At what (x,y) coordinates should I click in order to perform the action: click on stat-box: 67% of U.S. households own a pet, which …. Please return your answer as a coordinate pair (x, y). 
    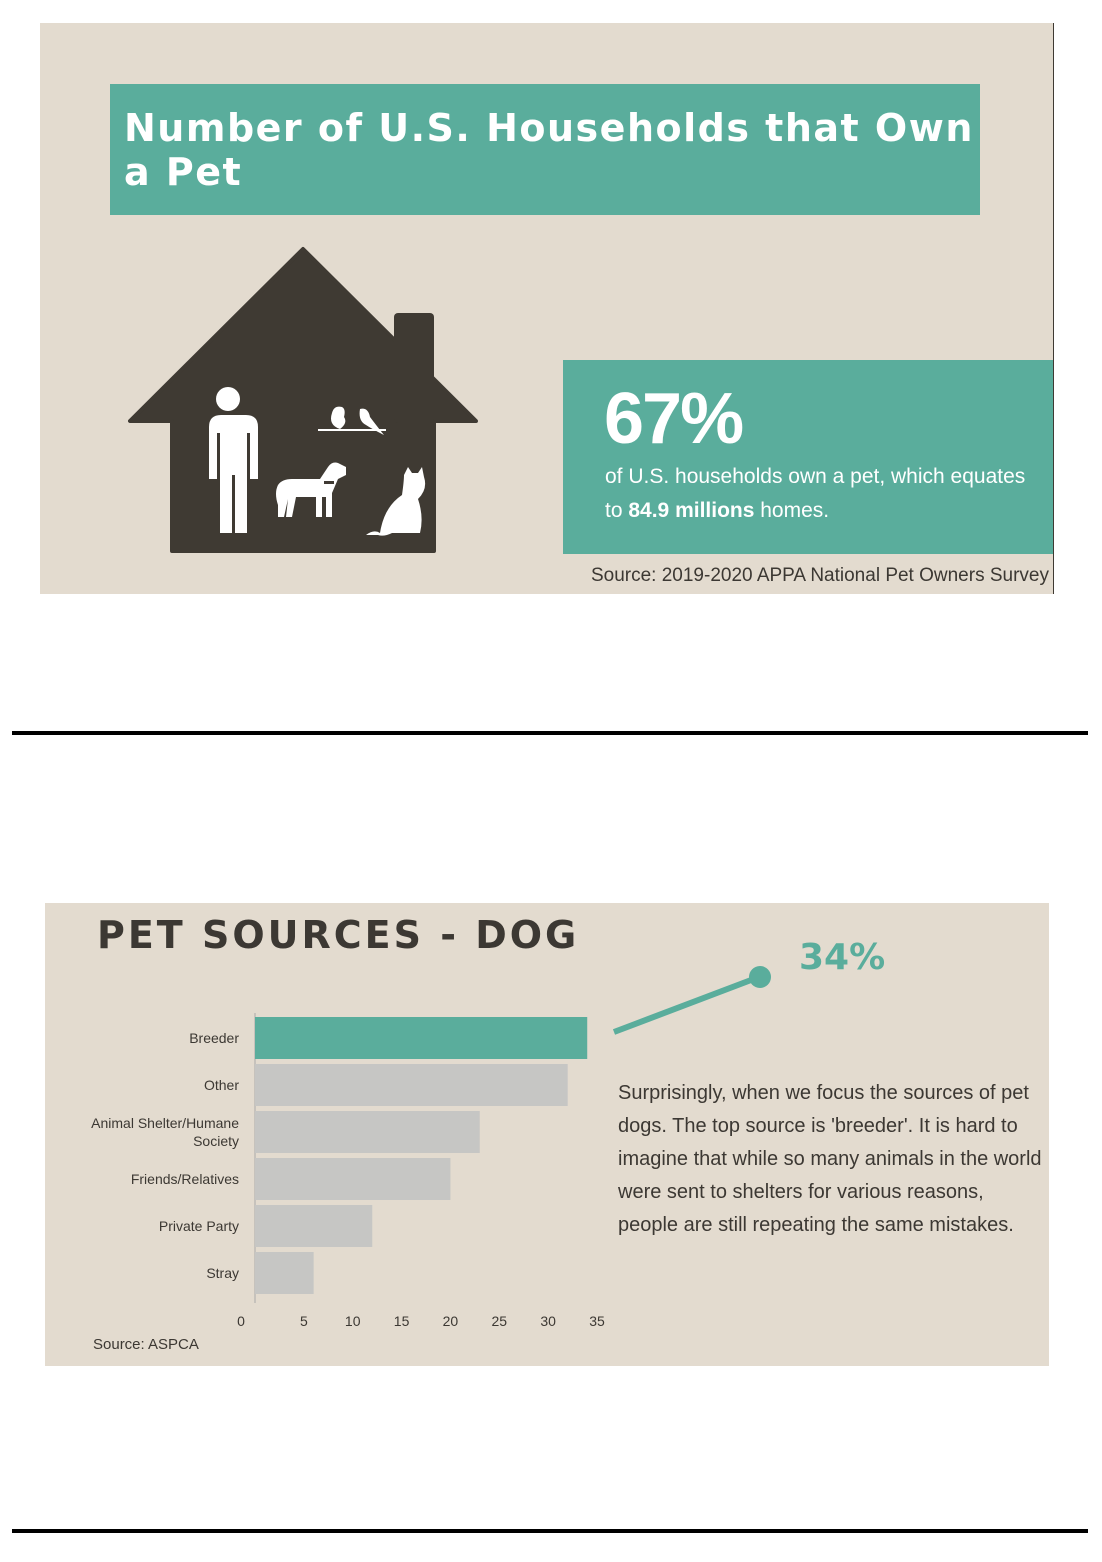
    Looking at the image, I should click on (808, 457).